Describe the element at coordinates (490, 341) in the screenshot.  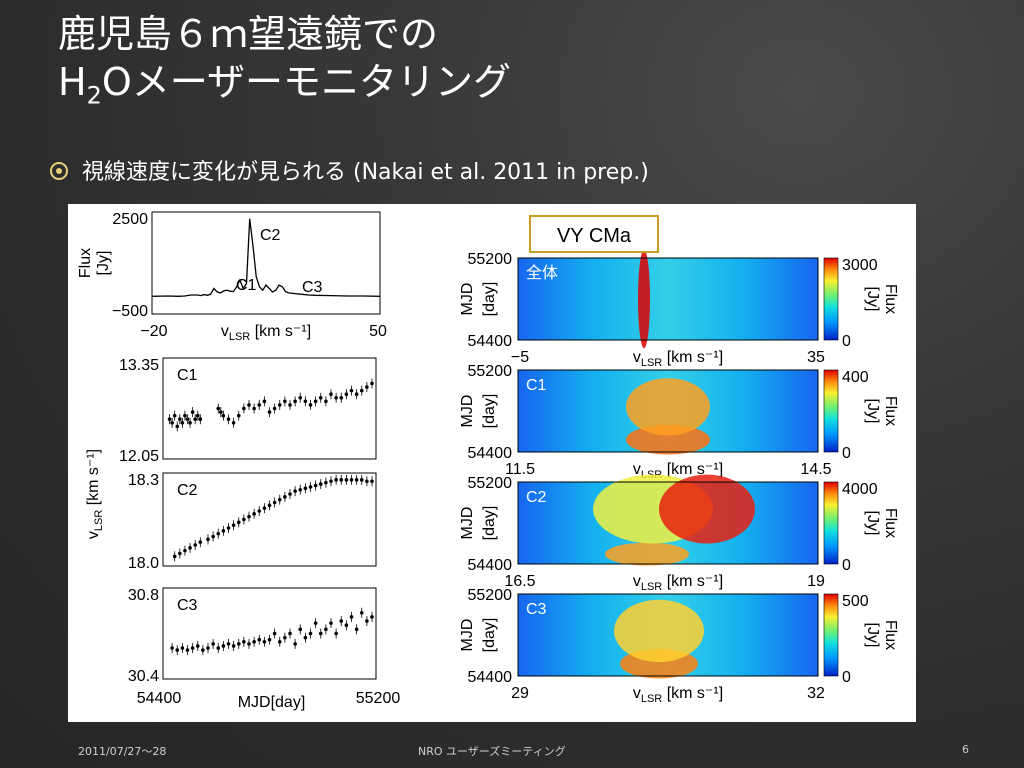
I see `heatmap-all-ytick-bottom: 54400` at that location.